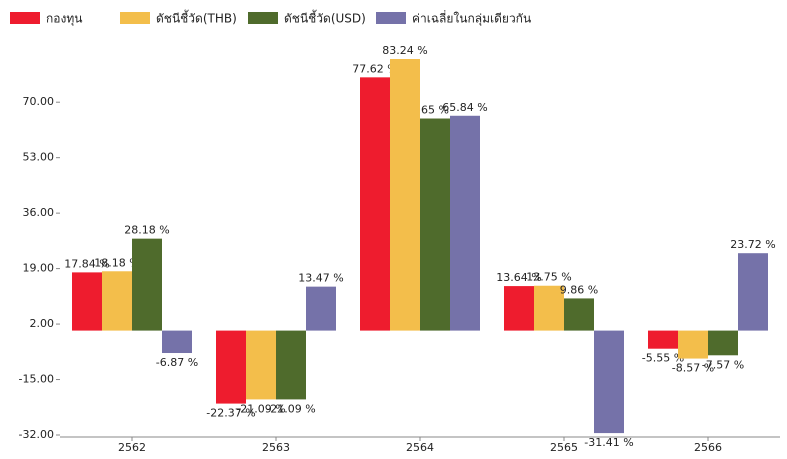 The image size is (787, 459). Describe the element at coordinates (177, 362) in the screenshot. I see `value-label: -6.87 %` at that location.